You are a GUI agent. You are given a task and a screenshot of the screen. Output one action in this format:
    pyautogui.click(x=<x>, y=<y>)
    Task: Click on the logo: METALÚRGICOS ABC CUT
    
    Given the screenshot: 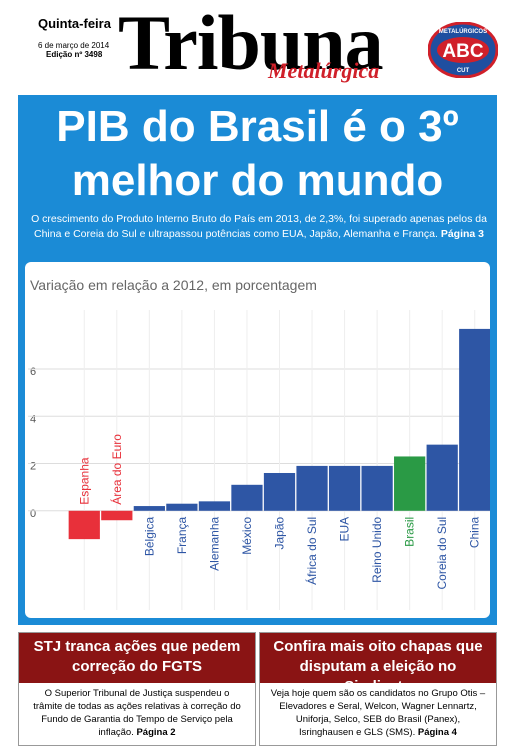 What is the action you would take?
    pyautogui.click(x=463, y=50)
    